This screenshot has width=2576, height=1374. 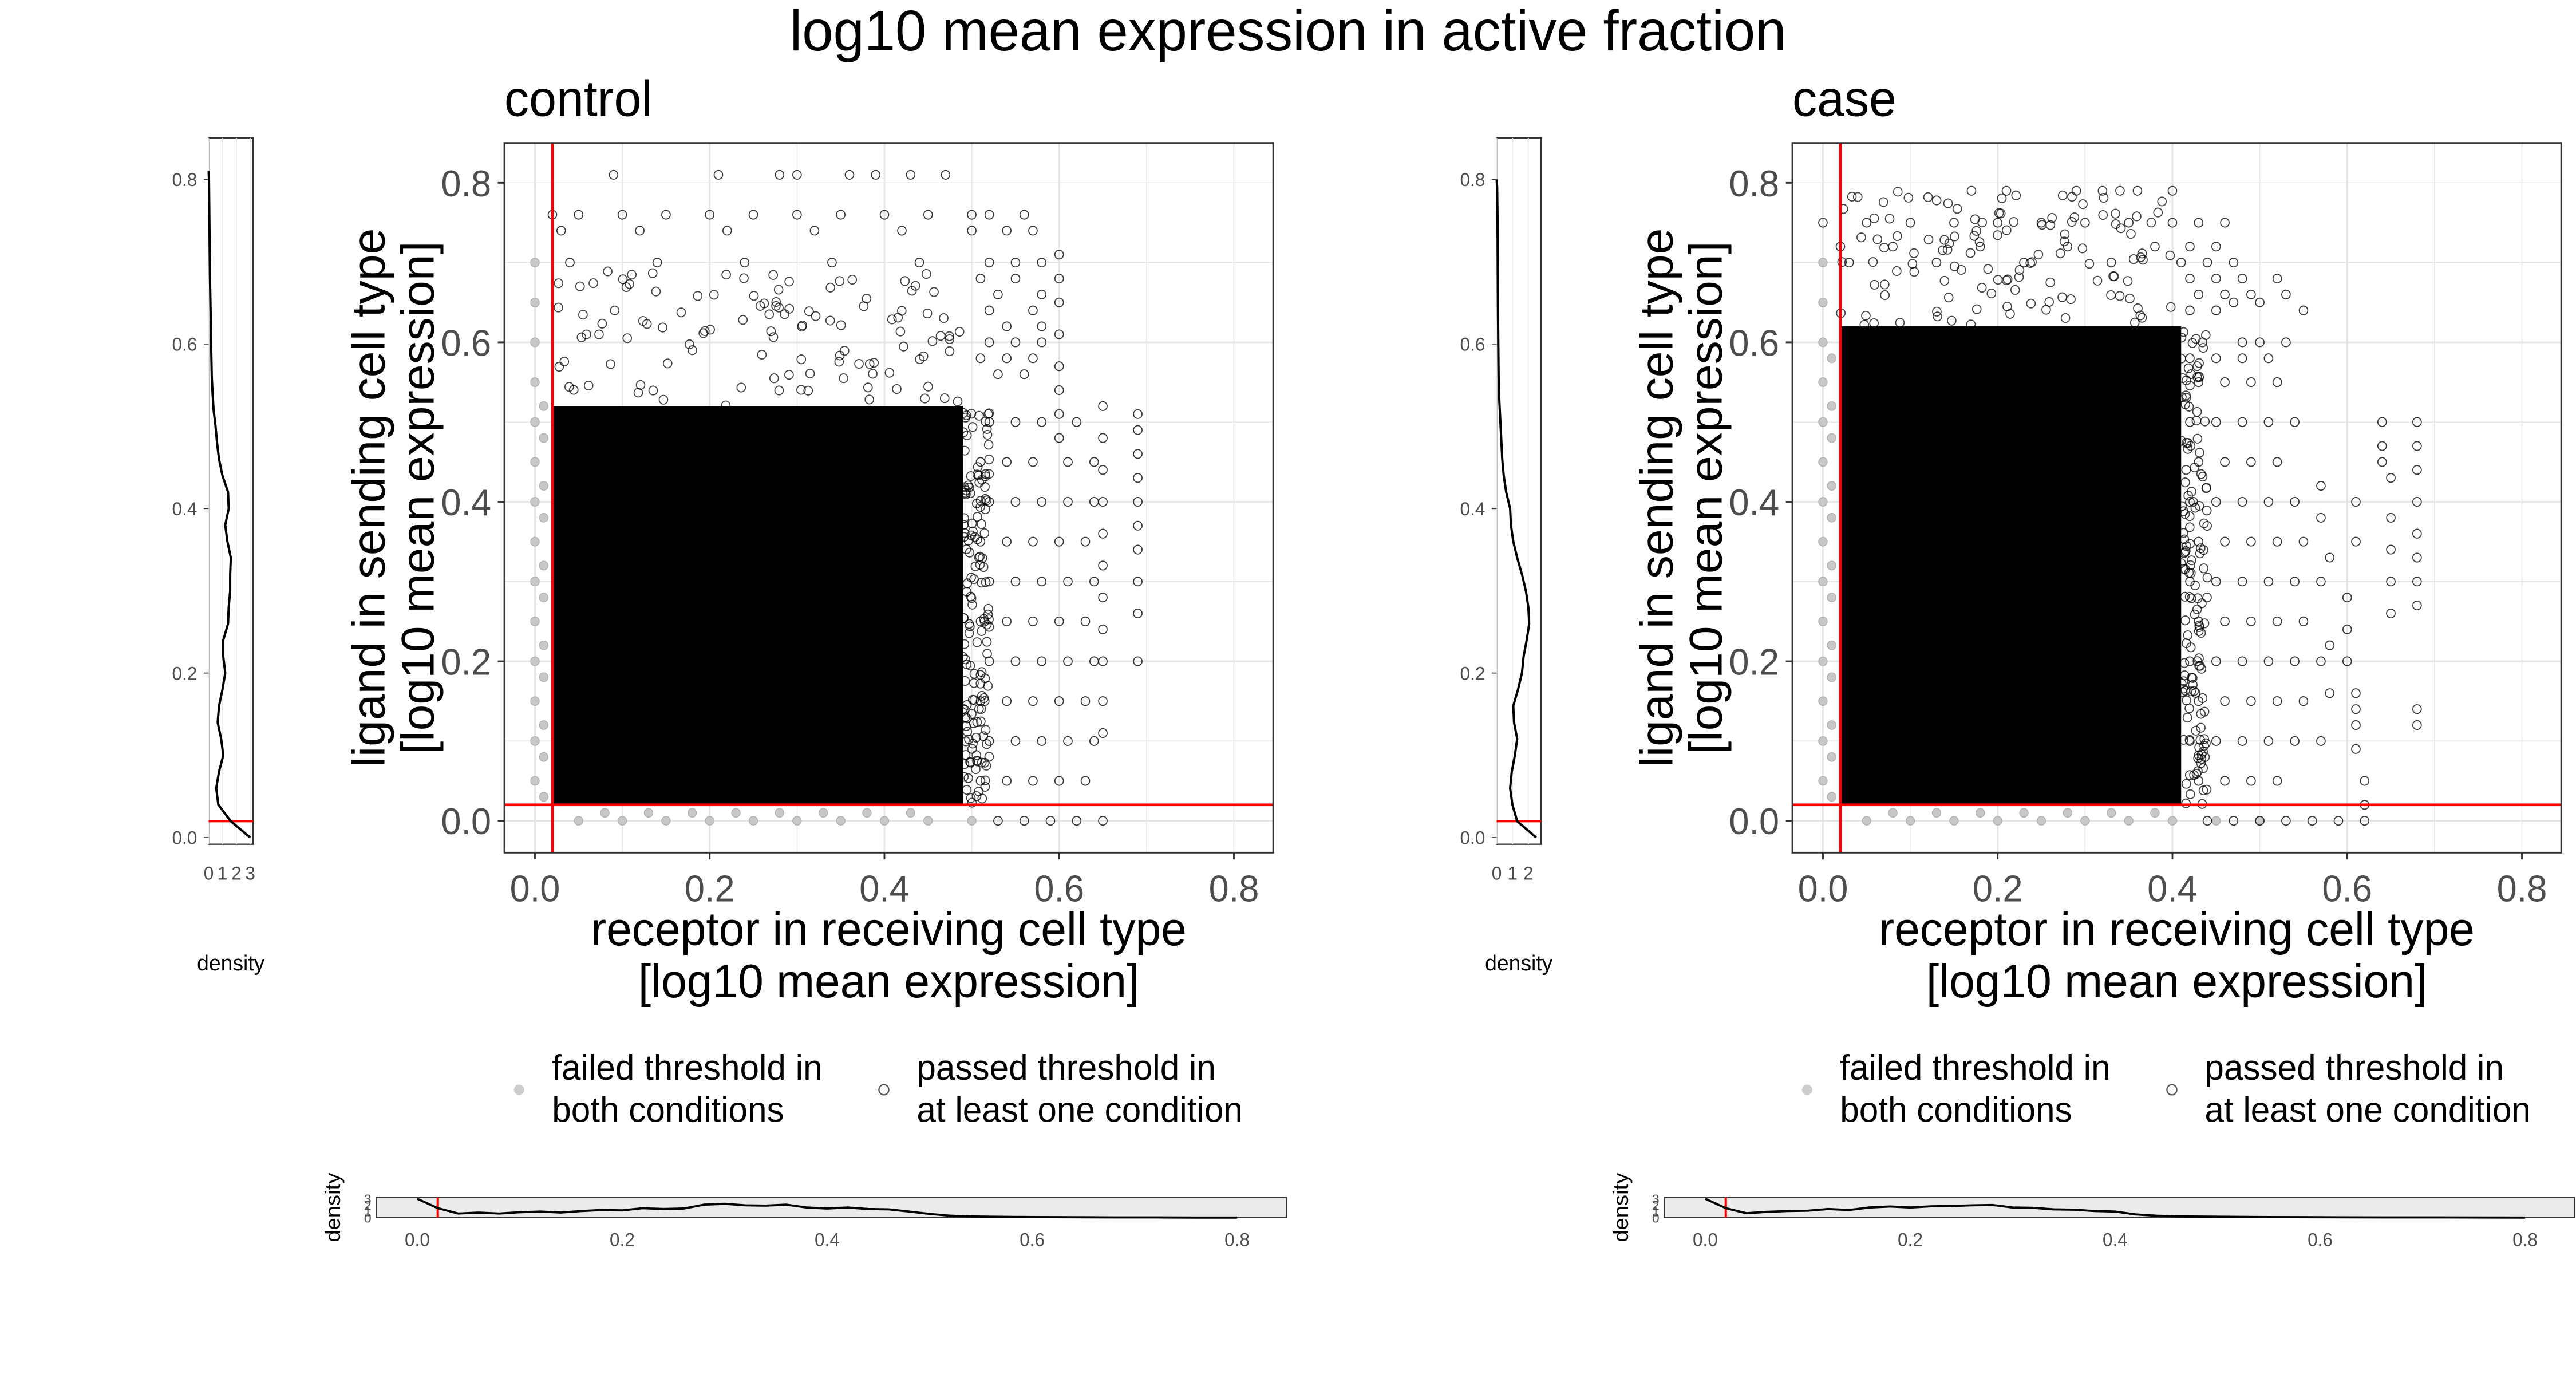 What do you see at coordinates (1656, 498) in the screenshot?
I see `y-axis-title: ligand in sending cell type` at bounding box center [1656, 498].